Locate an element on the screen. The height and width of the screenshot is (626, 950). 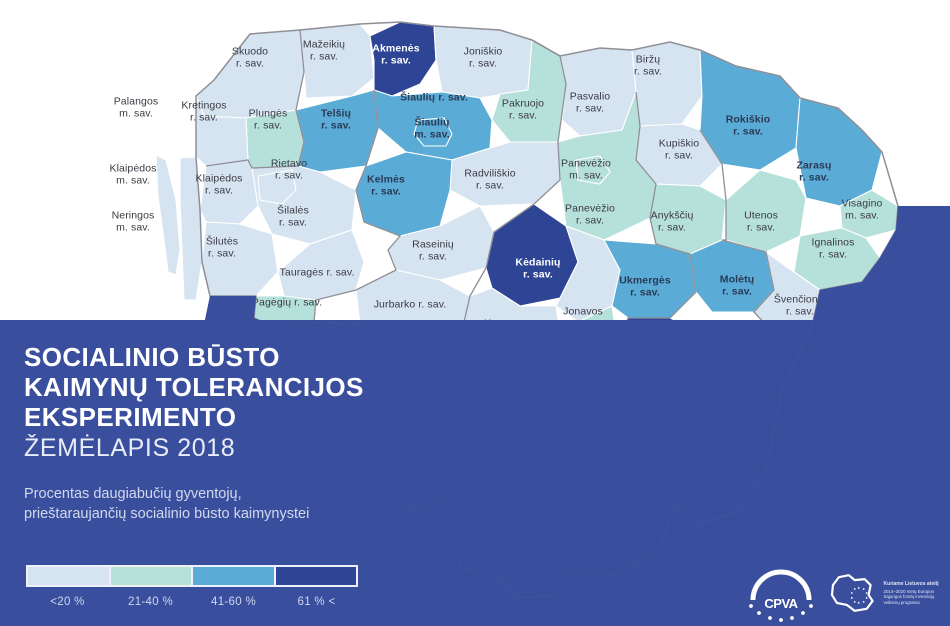
title-line-2: KAIMYNŲ TOLERANCIJOS is located at coordinates (194, 387).